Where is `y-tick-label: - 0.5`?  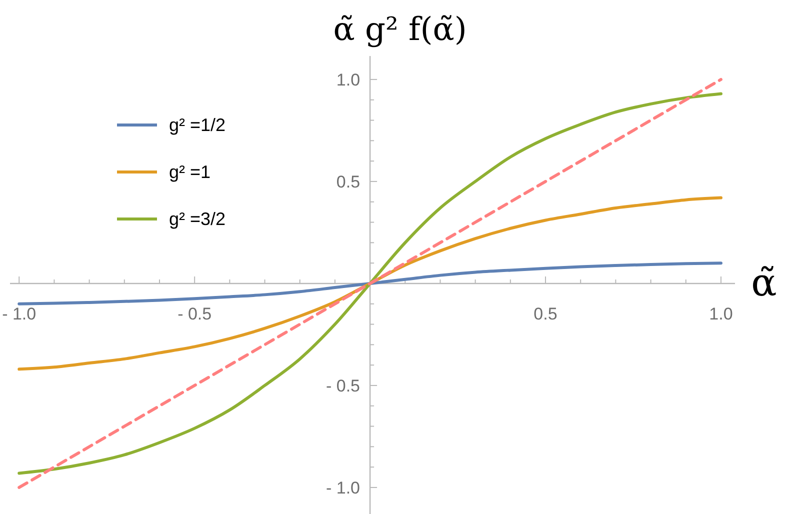
y-tick-label: - 0.5 is located at coordinates (343, 386).